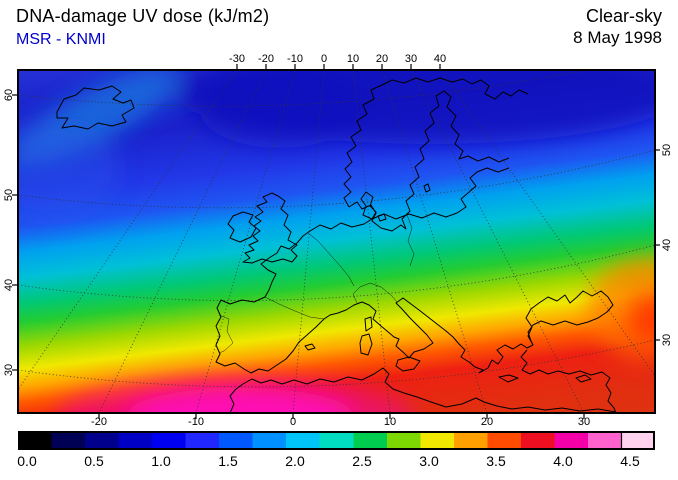 This screenshot has height=480, width=678. What do you see at coordinates (667, 340) in the screenshot?
I see `right-axis-label: 30` at bounding box center [667, 340].